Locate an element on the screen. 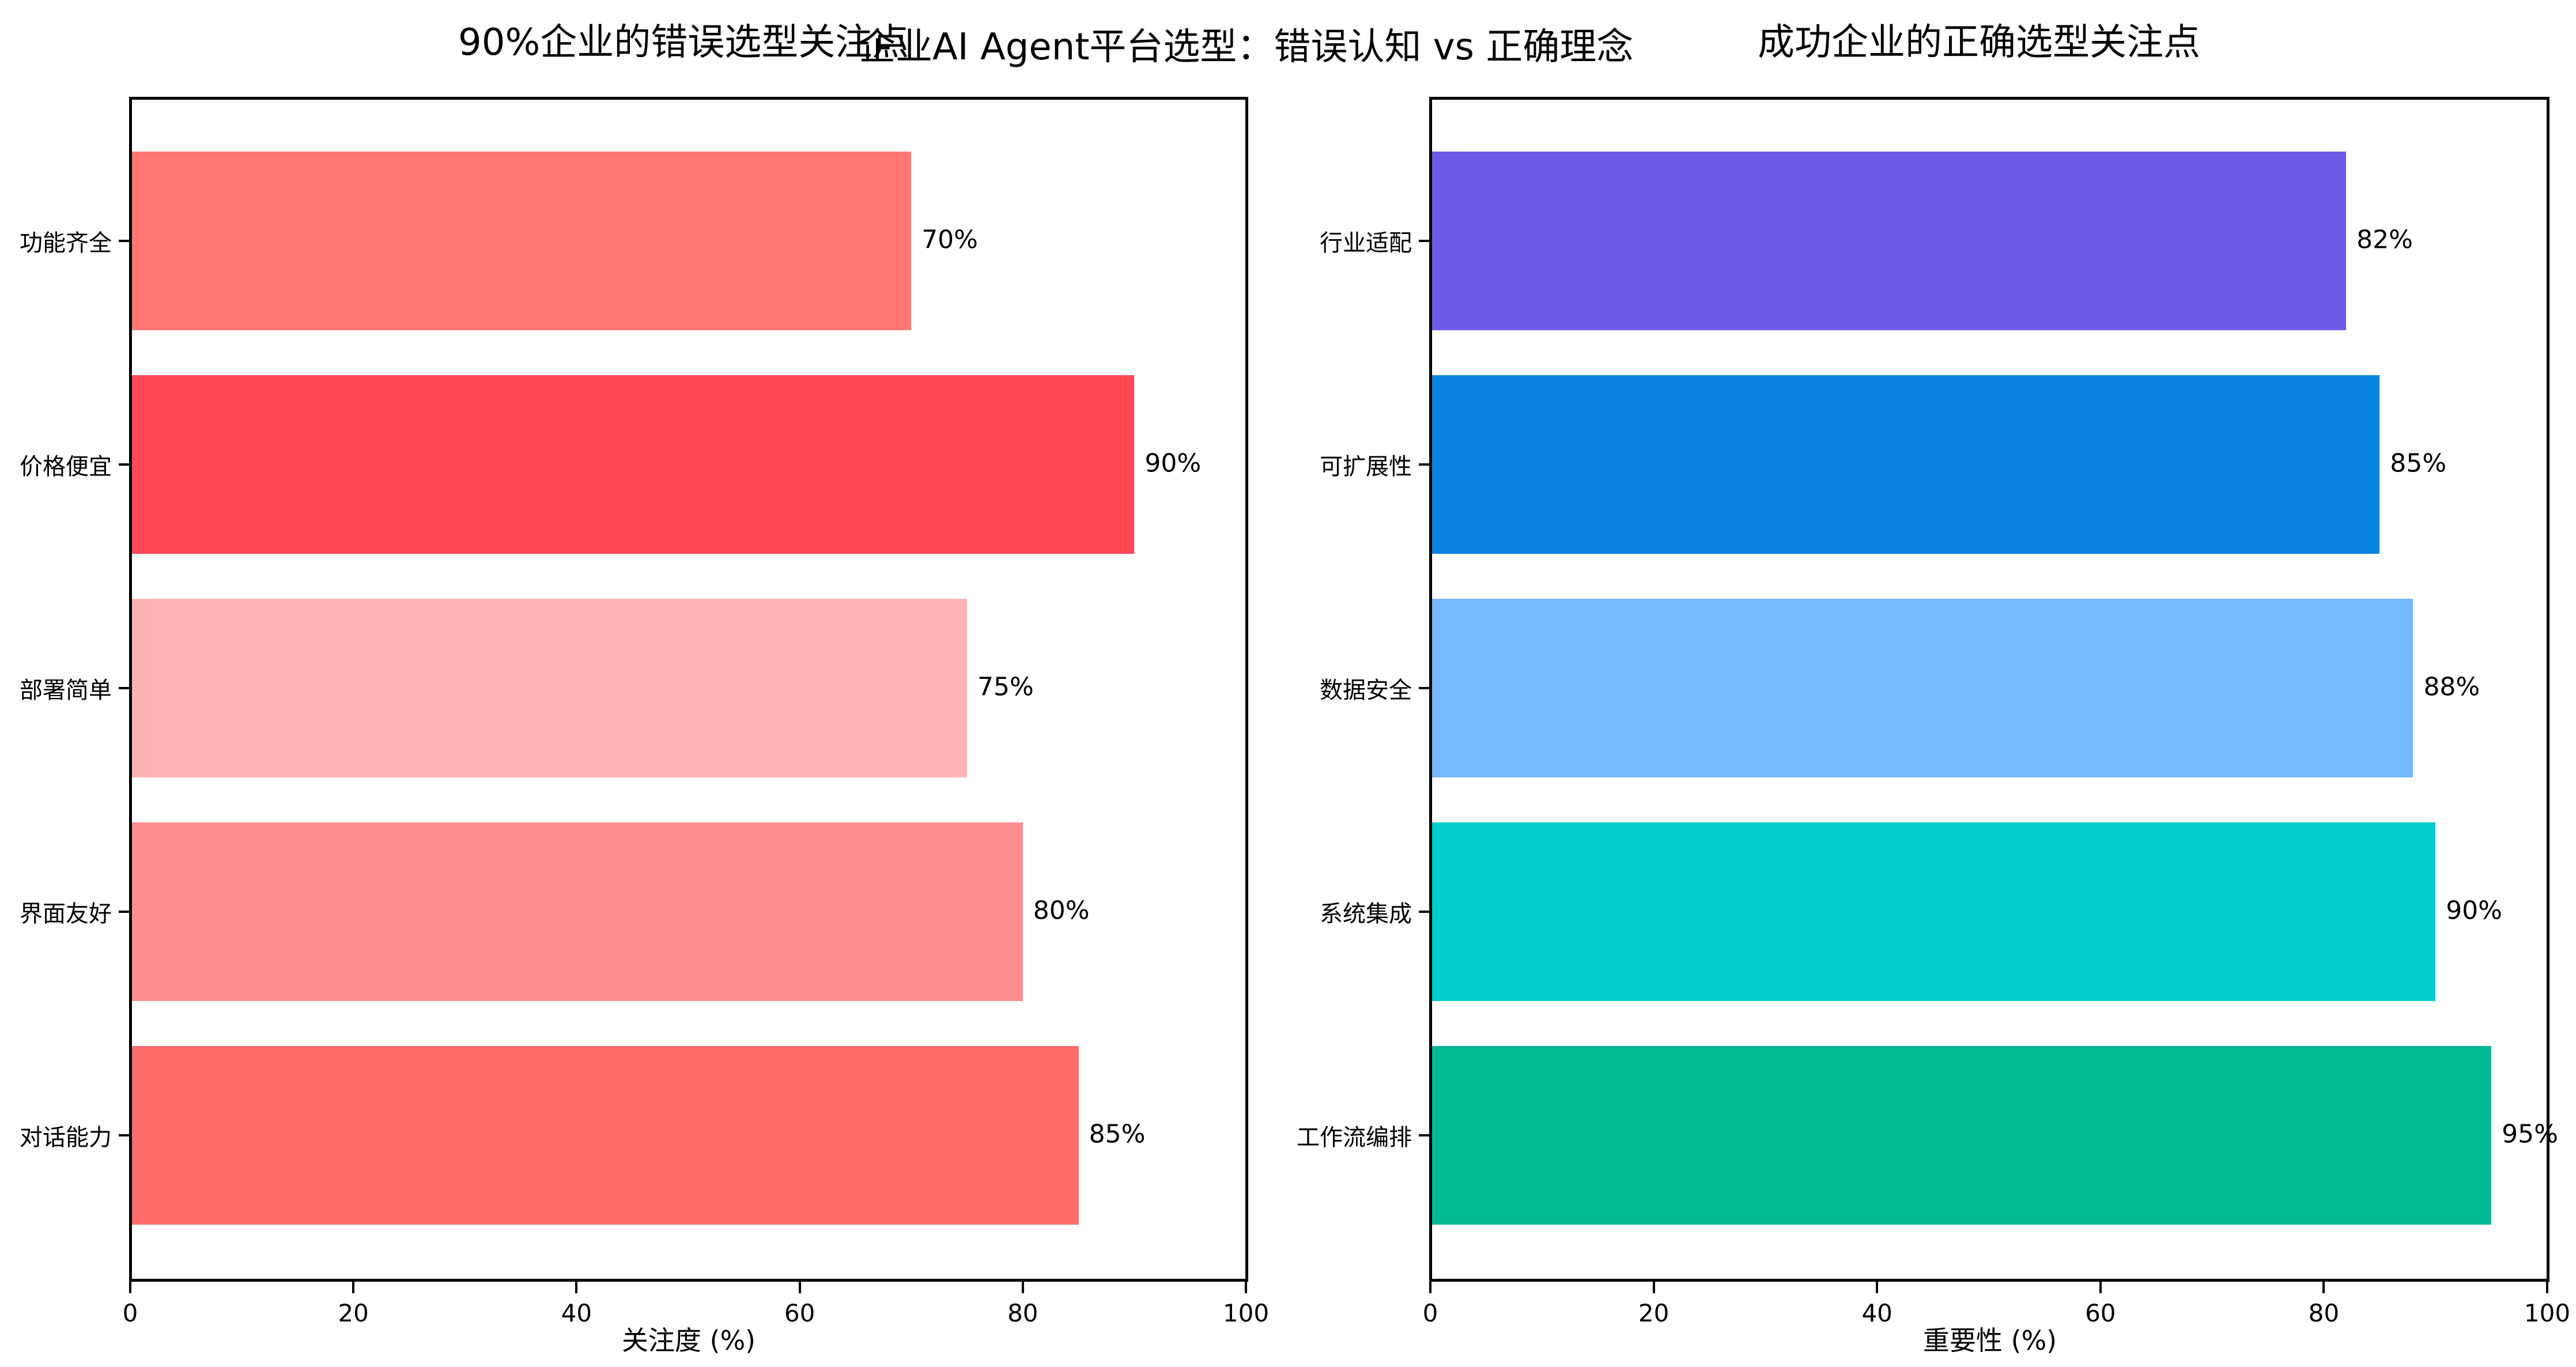  y-tick-label: 系统集成 is located at coordinates (1366, 914).